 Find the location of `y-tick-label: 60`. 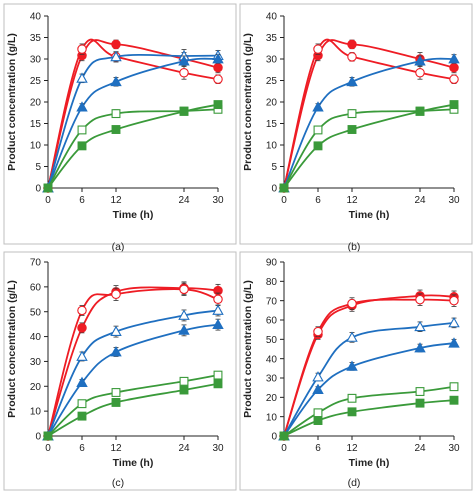

y-tick-label: 60 is located at coordinates (272, 321).